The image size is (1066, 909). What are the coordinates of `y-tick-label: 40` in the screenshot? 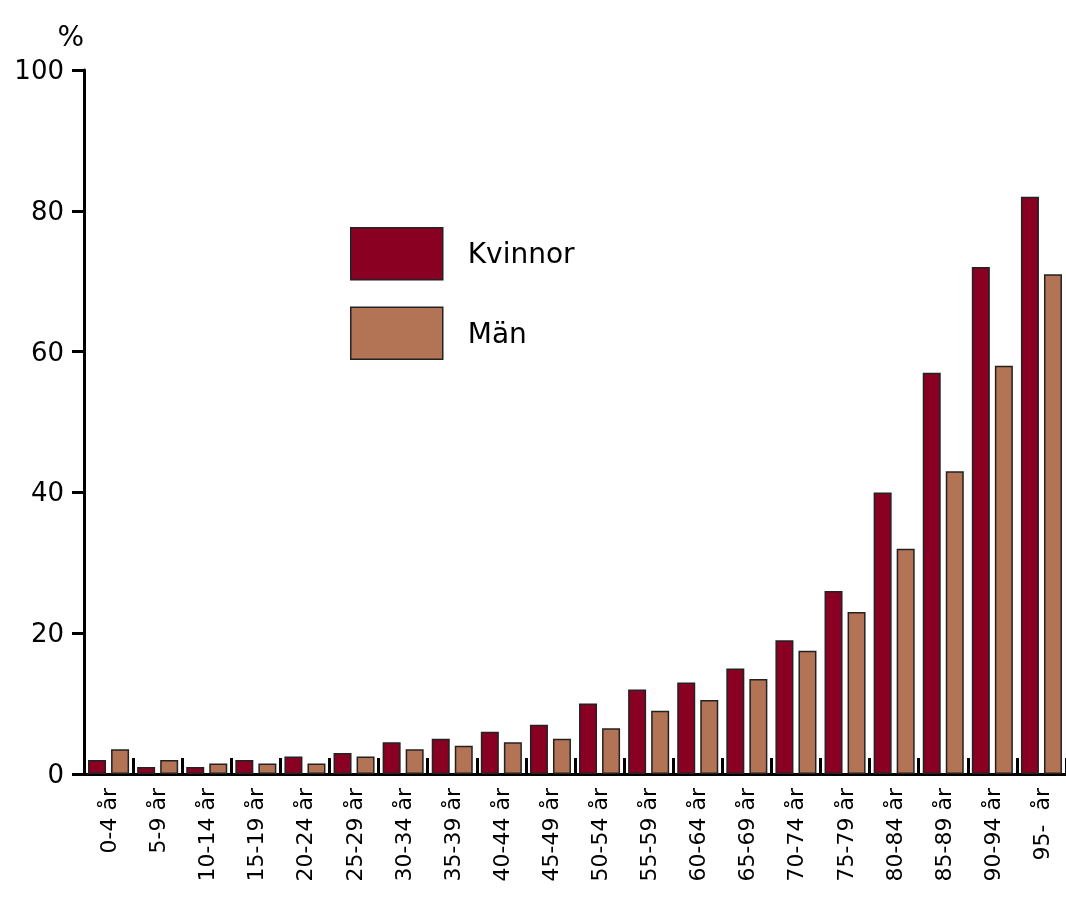 It's located at (47, 492).